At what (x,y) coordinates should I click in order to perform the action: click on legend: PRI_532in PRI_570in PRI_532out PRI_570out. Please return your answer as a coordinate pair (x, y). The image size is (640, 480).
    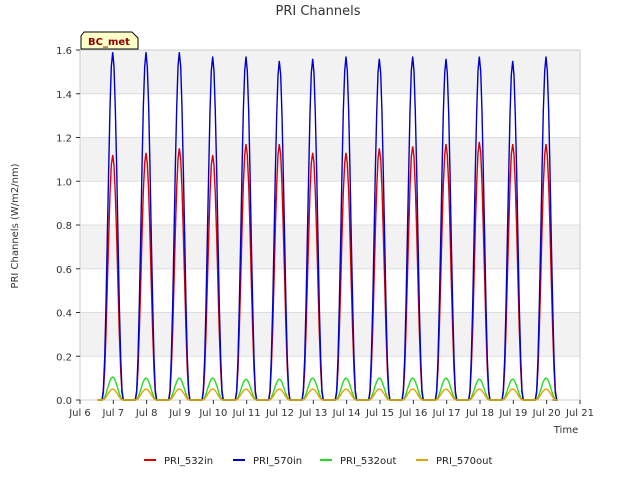
    Looking at the image, I should click on (318, 461).